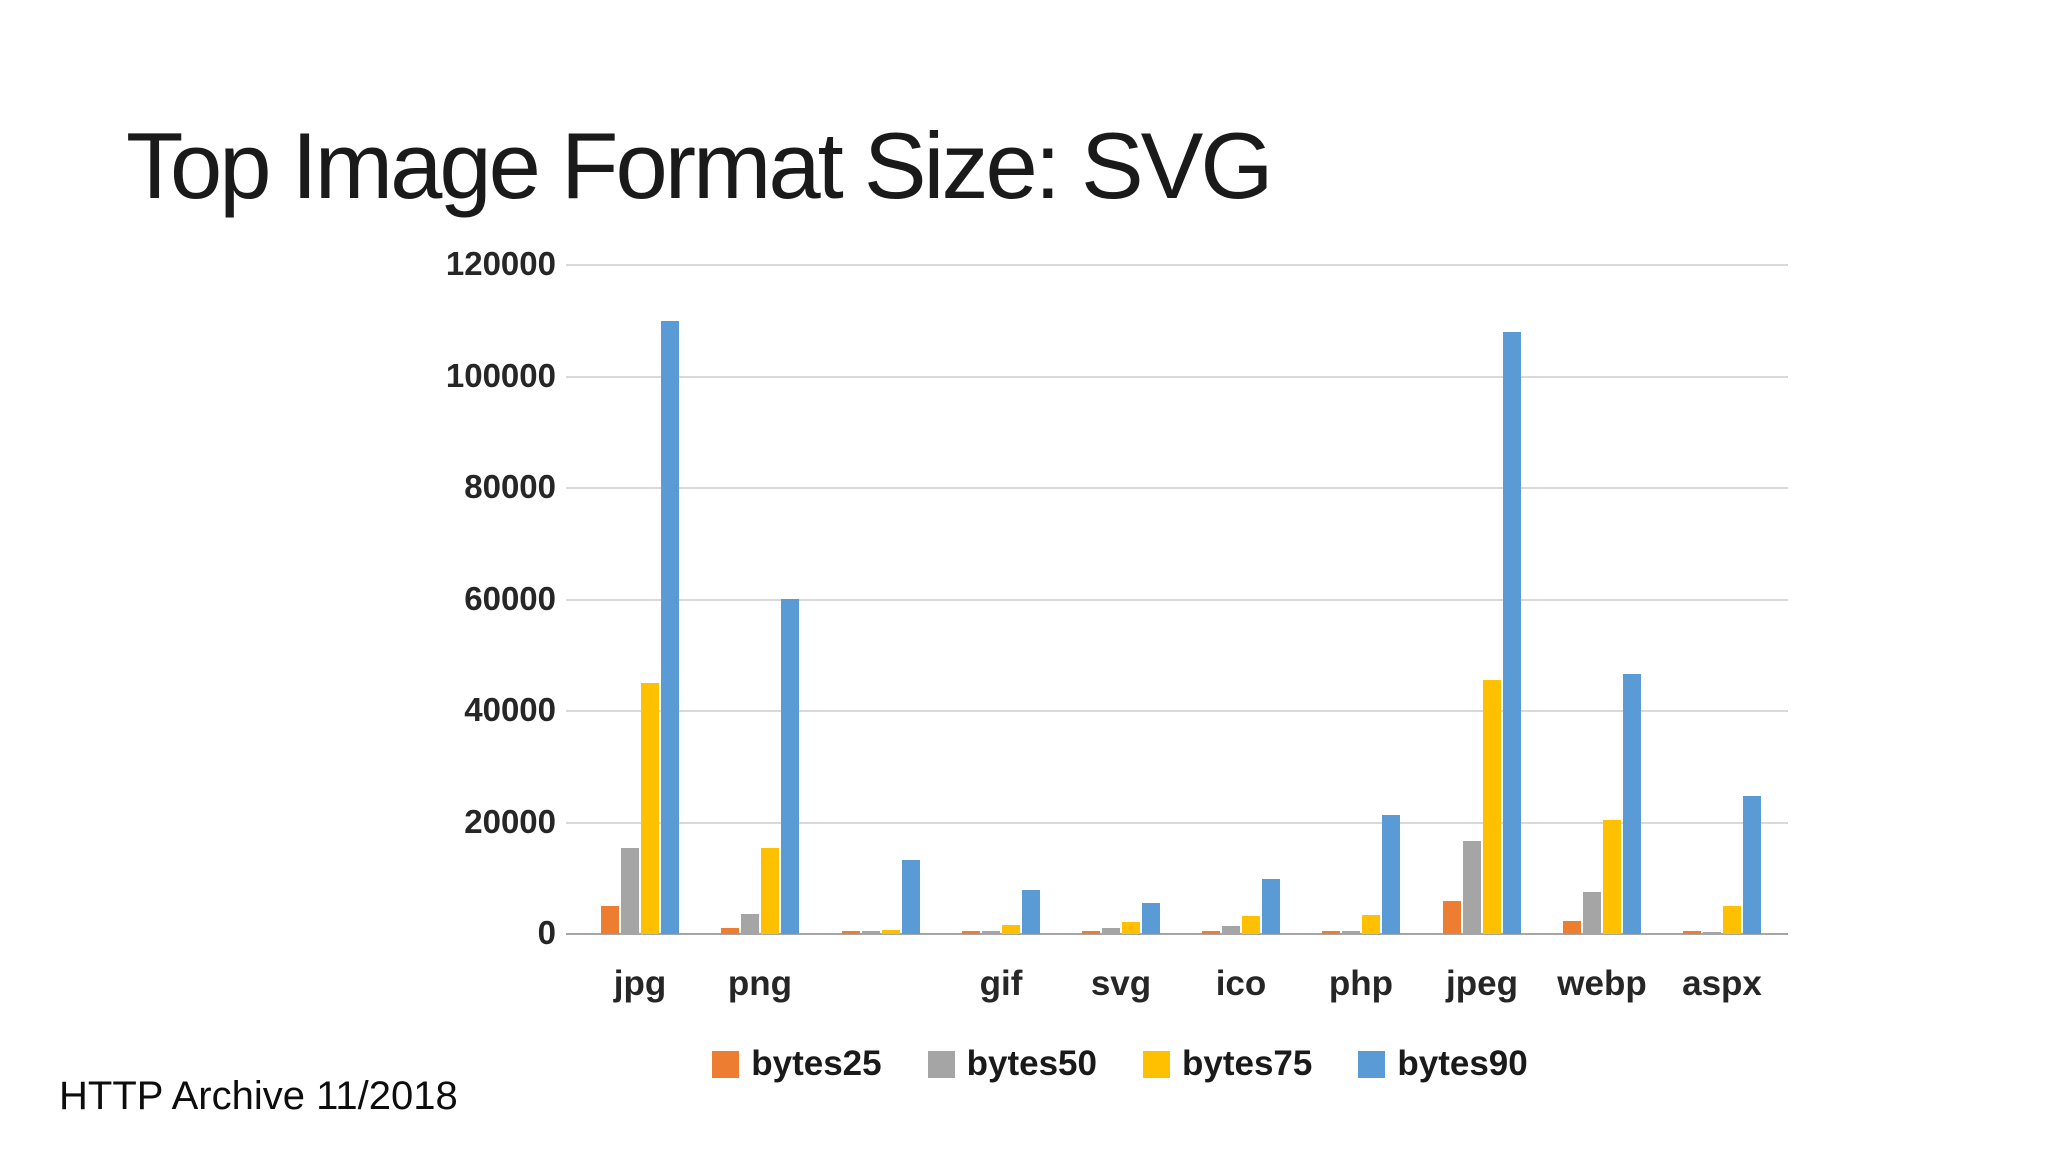 This screenshot has width=2048, height=1152. What do you see at coordinates (991, 932) in the screenshot?
I see `bar-bytes50-gif` at bounding box center [991, 932].